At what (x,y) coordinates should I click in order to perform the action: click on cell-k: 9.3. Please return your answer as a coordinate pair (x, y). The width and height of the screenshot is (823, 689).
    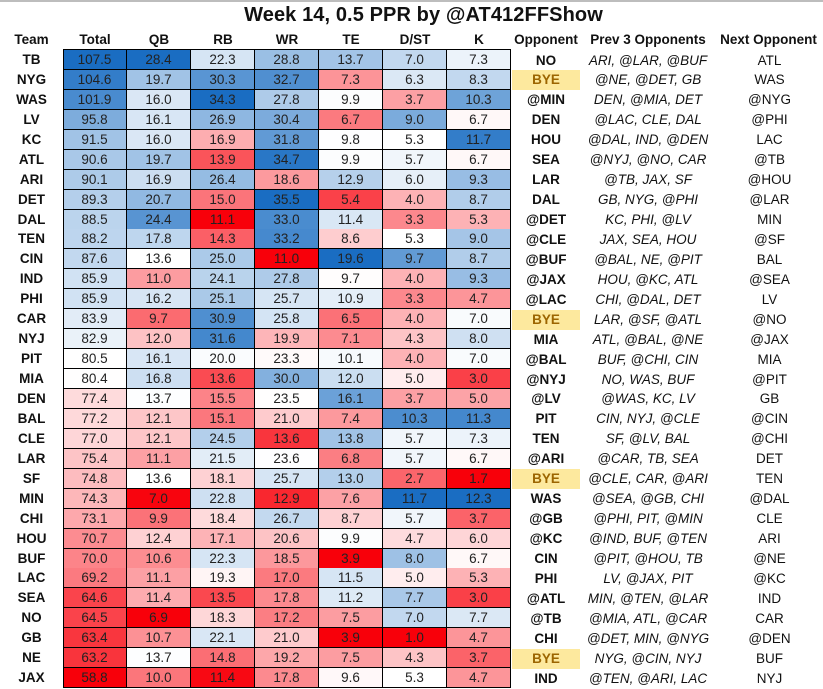
    Looking at the image, I should click on (479, 279).